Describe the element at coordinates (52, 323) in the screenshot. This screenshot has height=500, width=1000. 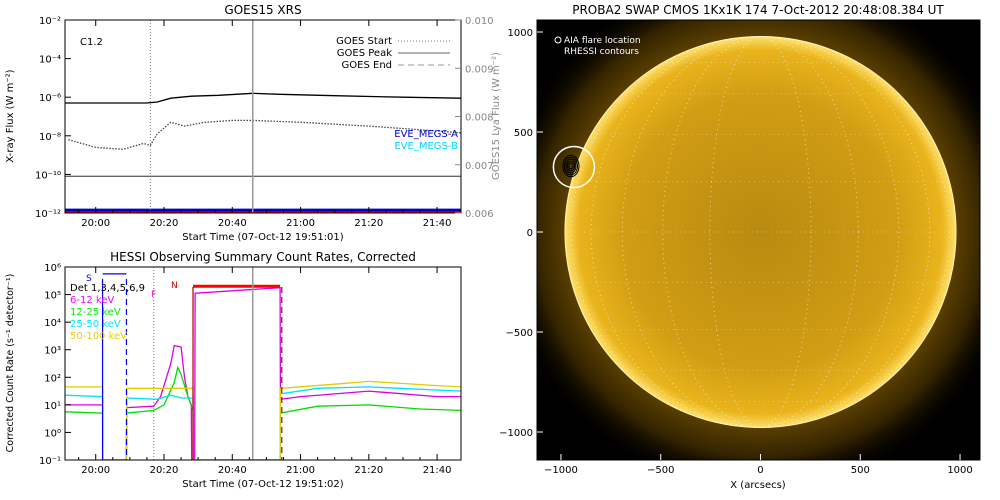
I see `hessi-y-tick-label: 10⁴` at that location.